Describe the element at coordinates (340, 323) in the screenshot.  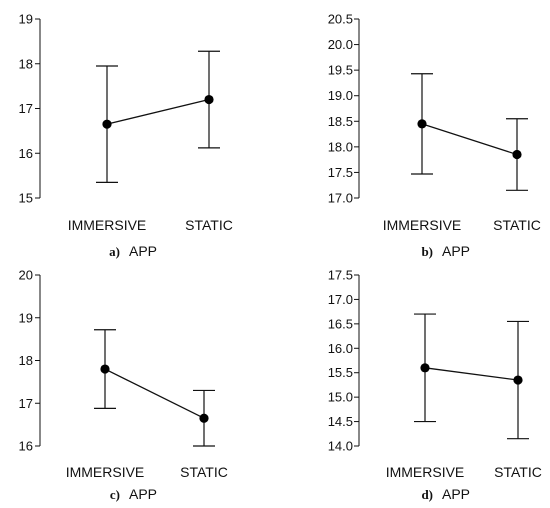
I see `y-tick-label: 16.5` at that location.